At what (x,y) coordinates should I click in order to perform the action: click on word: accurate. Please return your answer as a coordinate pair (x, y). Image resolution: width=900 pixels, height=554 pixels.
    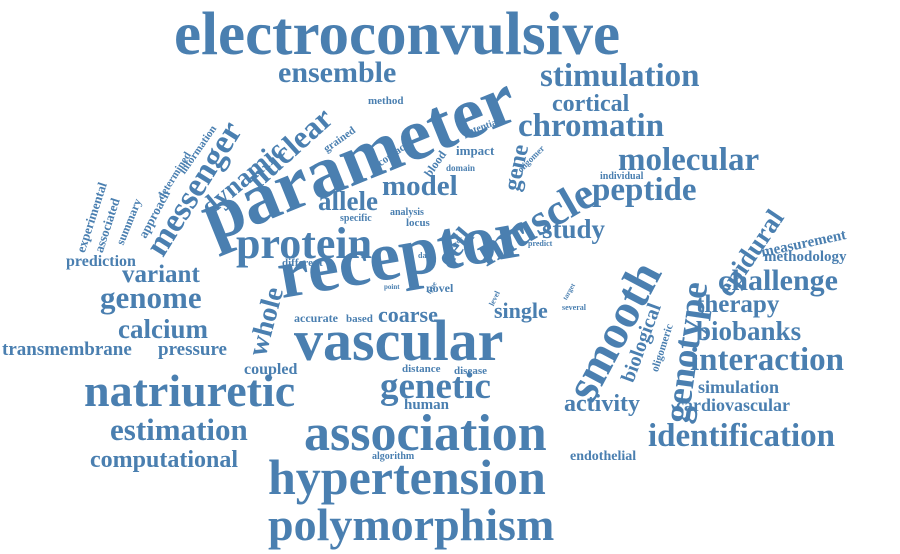
    Looking at the image, I should click on (316, 318).